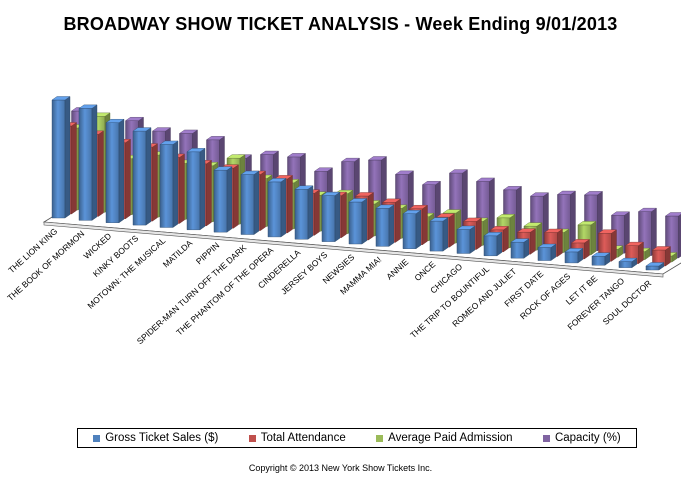 The height and width of the screenshot is (487, 681). I want to click on legend-swatch-capacity, so click(546, 438).